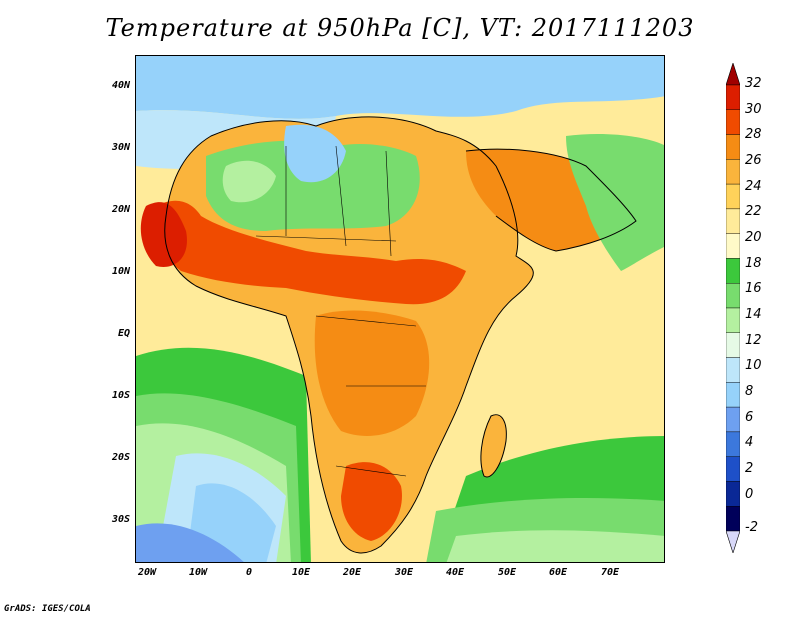 The height and width of the screenshot is (618, 800). I want to click on lon-tick: 20E, so click(352, 572).